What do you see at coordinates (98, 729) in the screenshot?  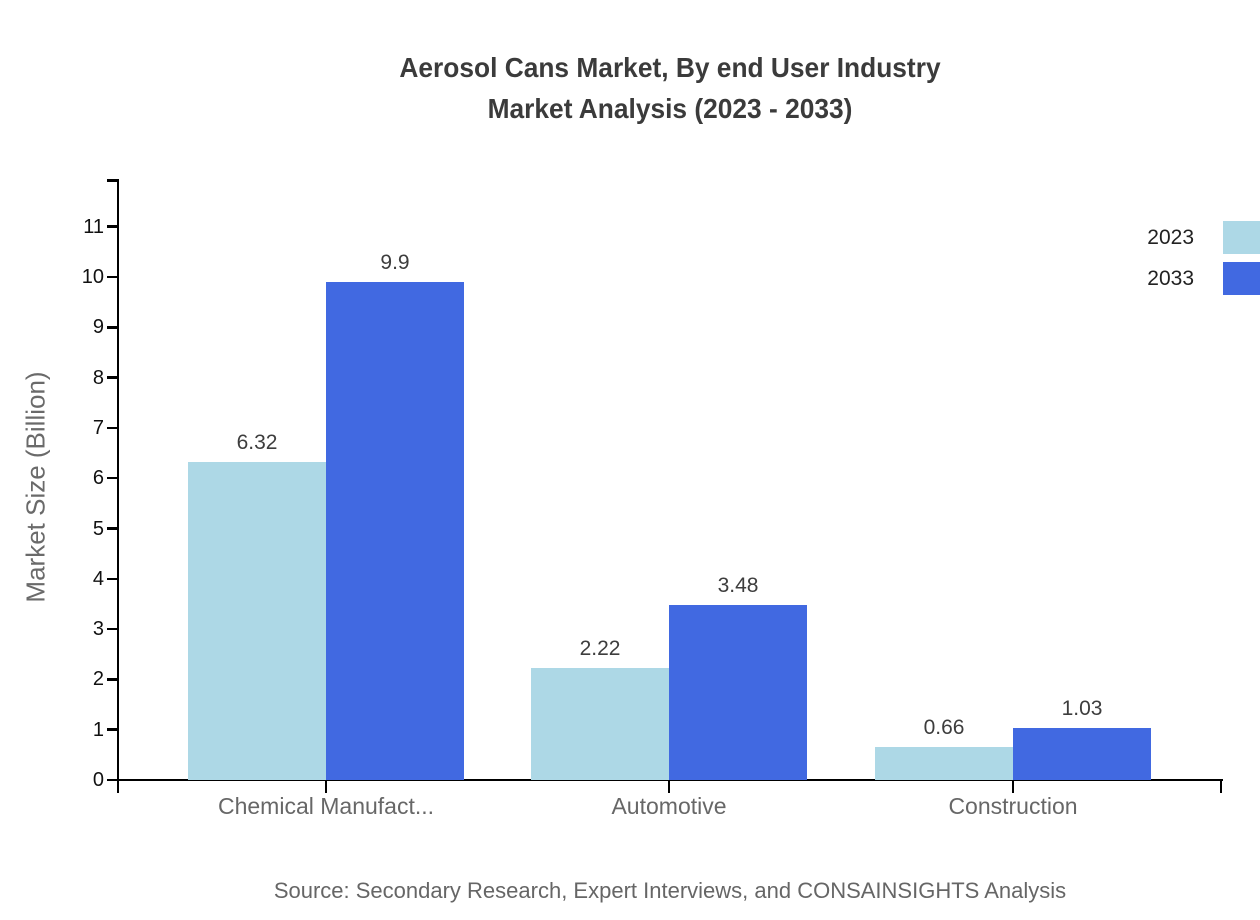 I see `y-tick-label: 1` at bounding box center [98, 729].